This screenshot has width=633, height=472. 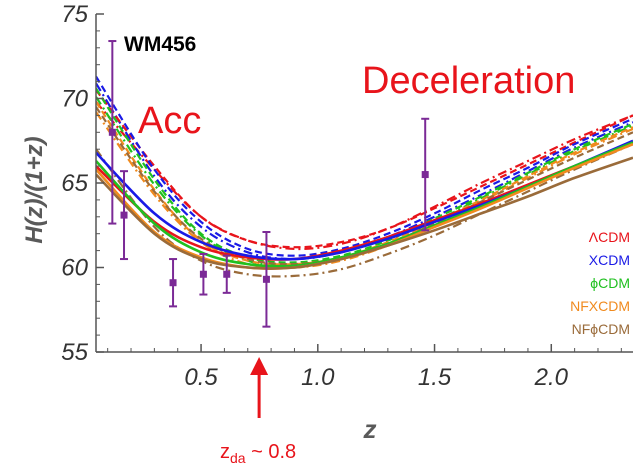 What do you see at coordinates (238, 458) in the screenshot?
I see `transition-label-sub: da` at bounding box center [238, 458].